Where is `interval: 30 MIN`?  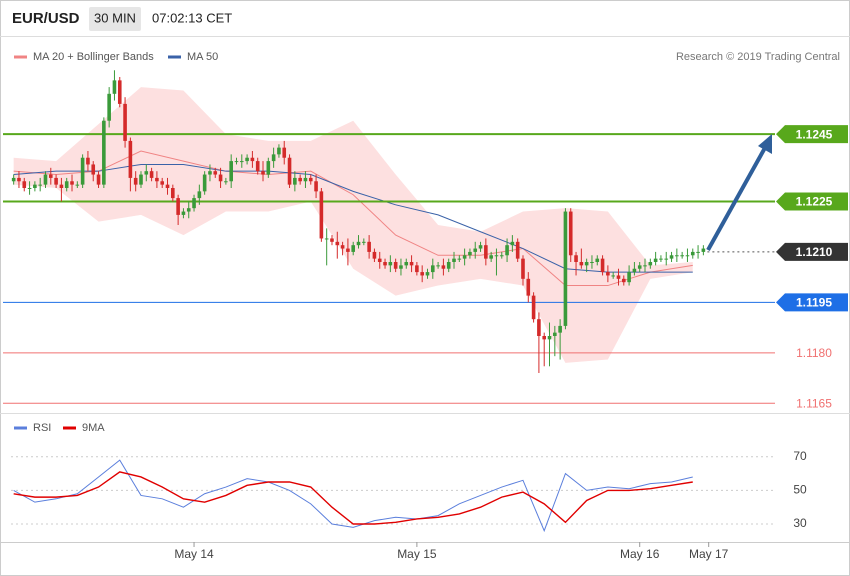
interval: 30 MIN is located at coordinates (115, 17).